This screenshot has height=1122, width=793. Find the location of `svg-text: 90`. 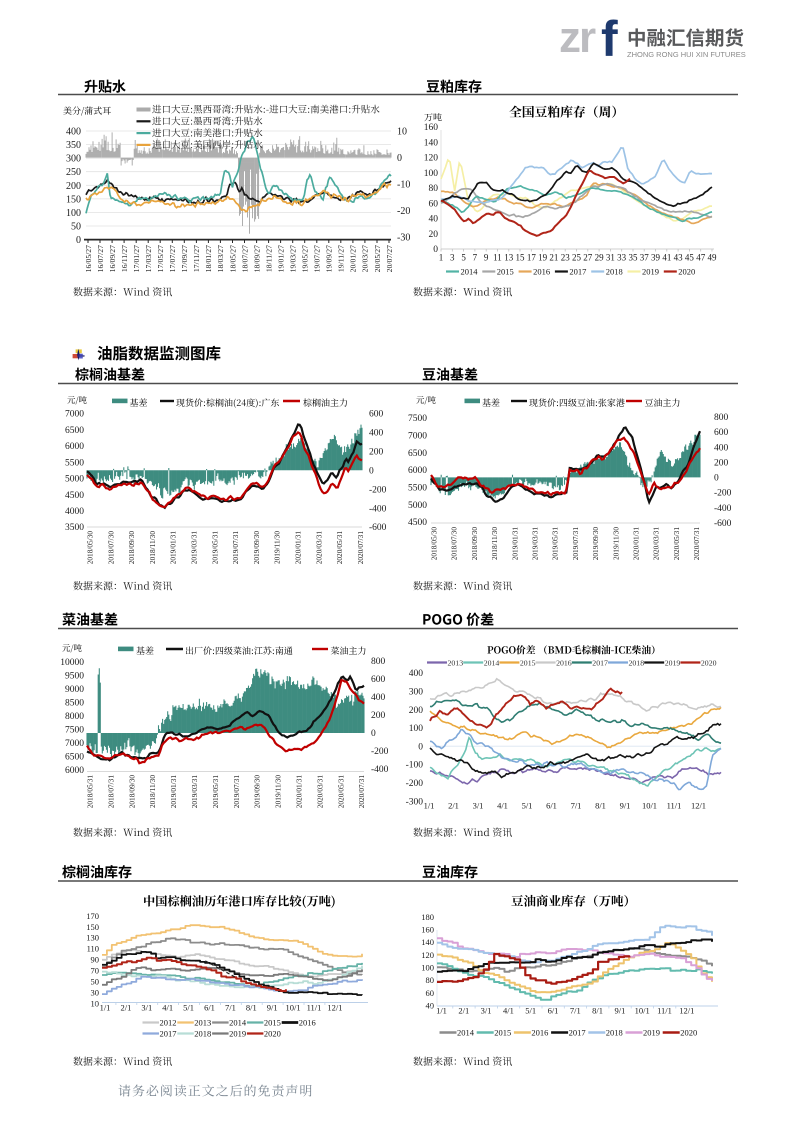

svg-text: 90 is located at coordinates (95, 960).